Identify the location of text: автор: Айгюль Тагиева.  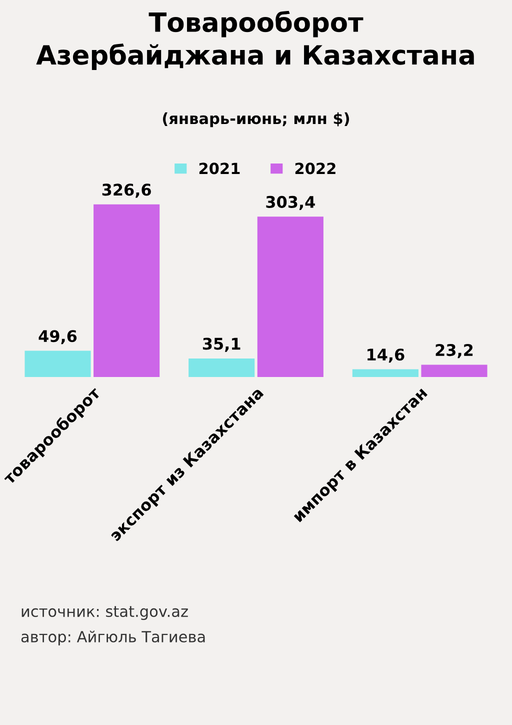
(113, 638).